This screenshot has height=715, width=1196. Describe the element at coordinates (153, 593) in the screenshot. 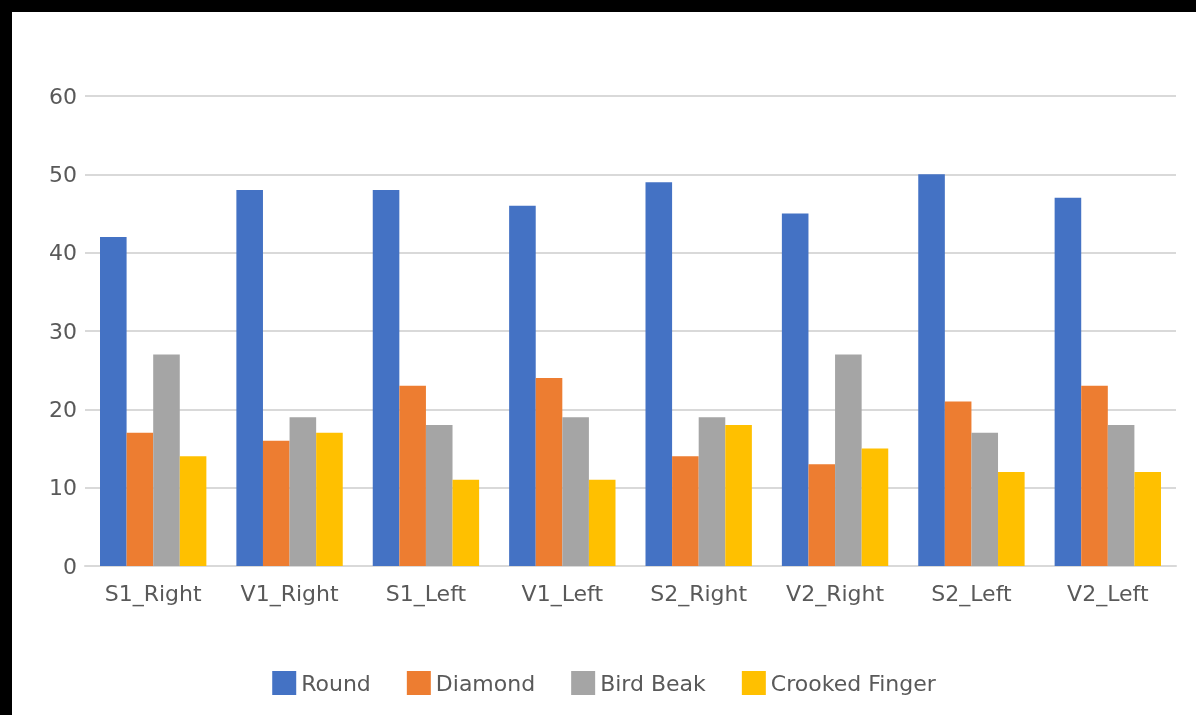

I see `x-tick-label: S1_Right` at that location.